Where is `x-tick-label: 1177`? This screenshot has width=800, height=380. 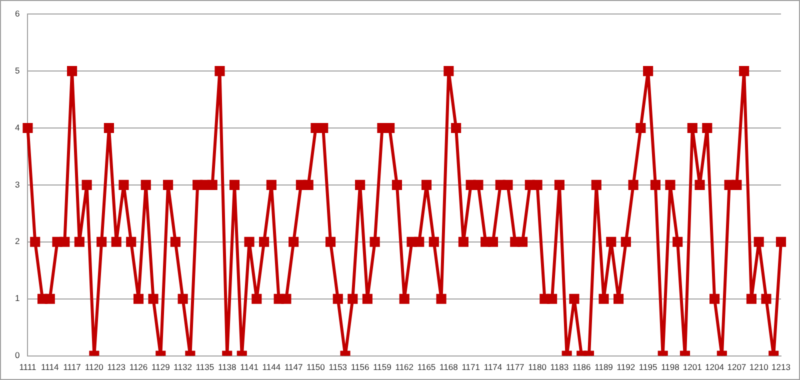
x-tick-label: 1177 is located at coordinates (515, 367).